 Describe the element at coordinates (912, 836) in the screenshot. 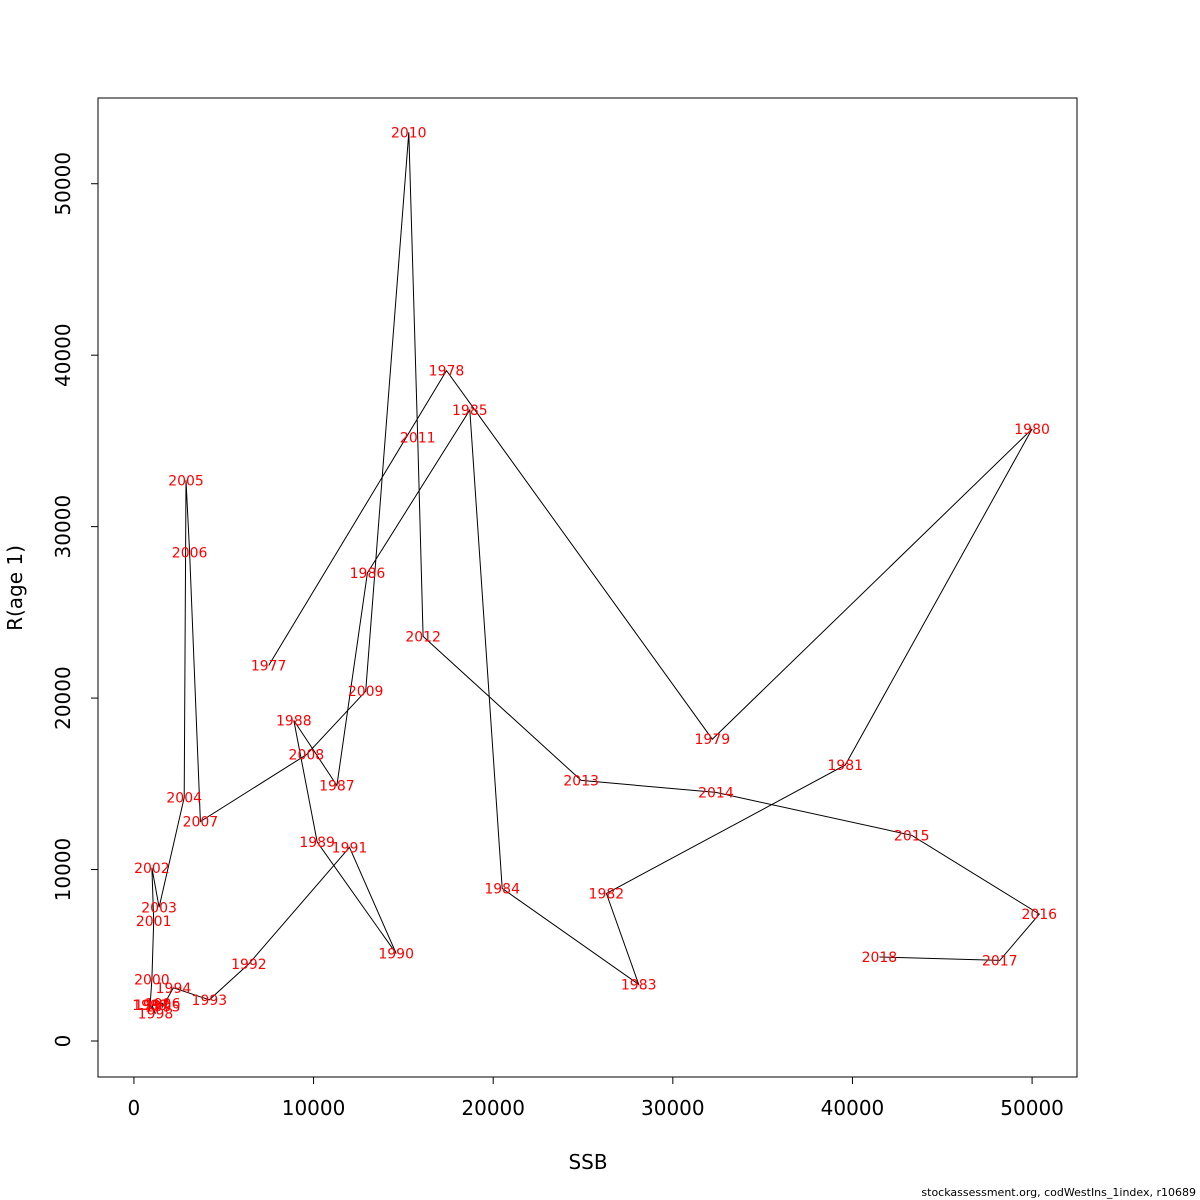

I see `year-label-2015: 2015` at that location.